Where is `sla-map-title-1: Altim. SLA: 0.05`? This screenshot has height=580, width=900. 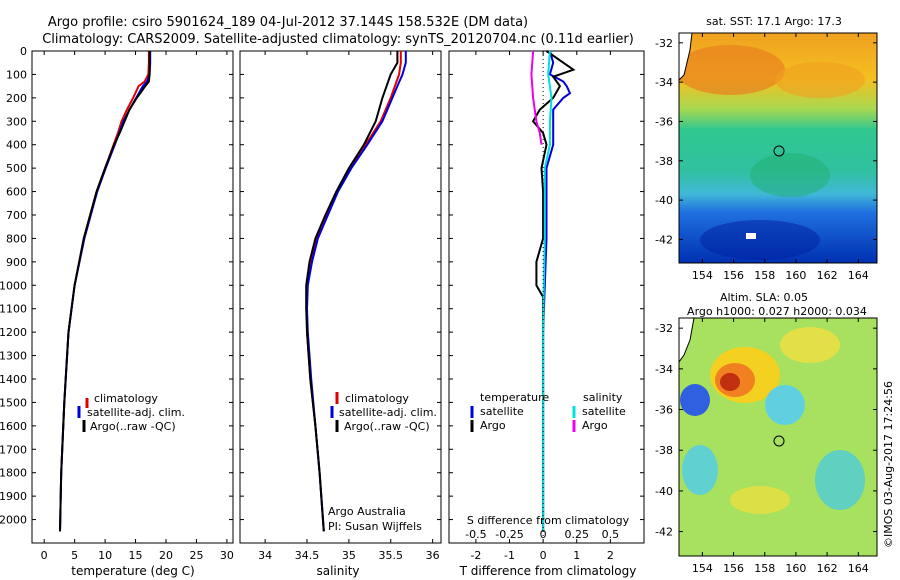 sla-map-title-1: Altim. SLA: 0.05 is located at coordinates (764, 297).